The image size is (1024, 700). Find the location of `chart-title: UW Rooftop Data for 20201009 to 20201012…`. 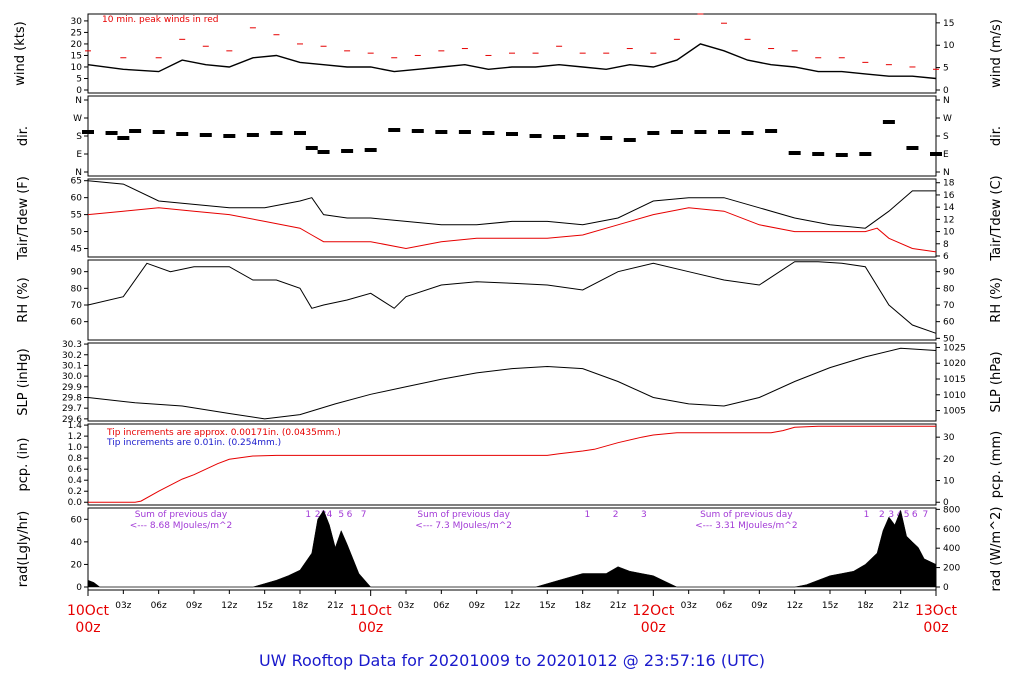

chart-title: UW Rooftop Data for 20201009 to 20201012… is located at coordinates (512, 660).